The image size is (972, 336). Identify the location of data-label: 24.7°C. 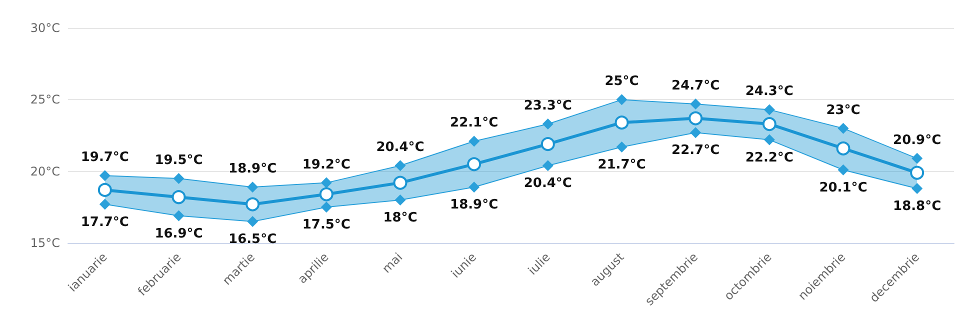
(696, 86).